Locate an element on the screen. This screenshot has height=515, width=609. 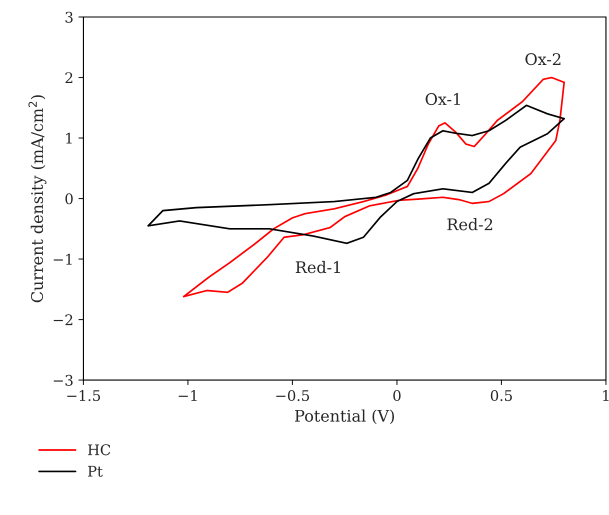
x-tick-label: −1.5 is located at coordinates (83, 396).